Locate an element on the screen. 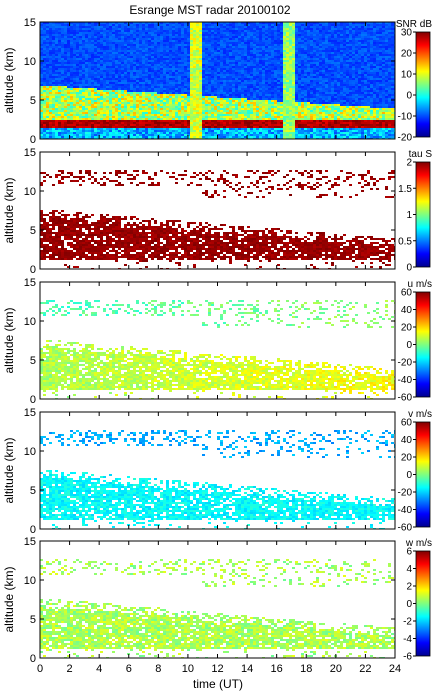  x-tick-label: 2 is located at coordinates (70, 669).